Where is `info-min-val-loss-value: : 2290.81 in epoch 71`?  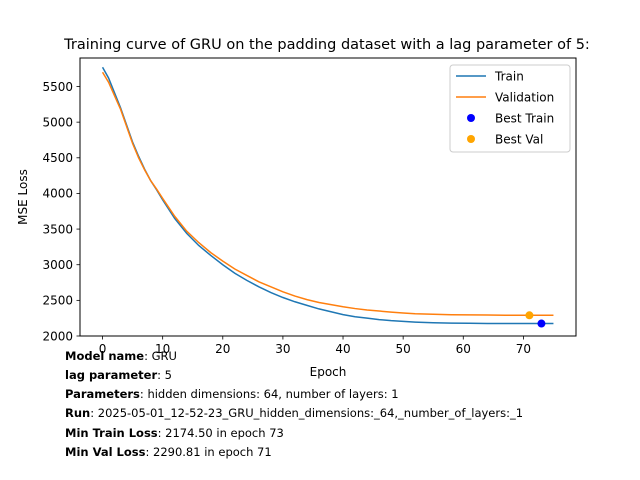 info-min-val-loss-value: : 2290.81 in epoch 71 is located at coordinates (208, 452).